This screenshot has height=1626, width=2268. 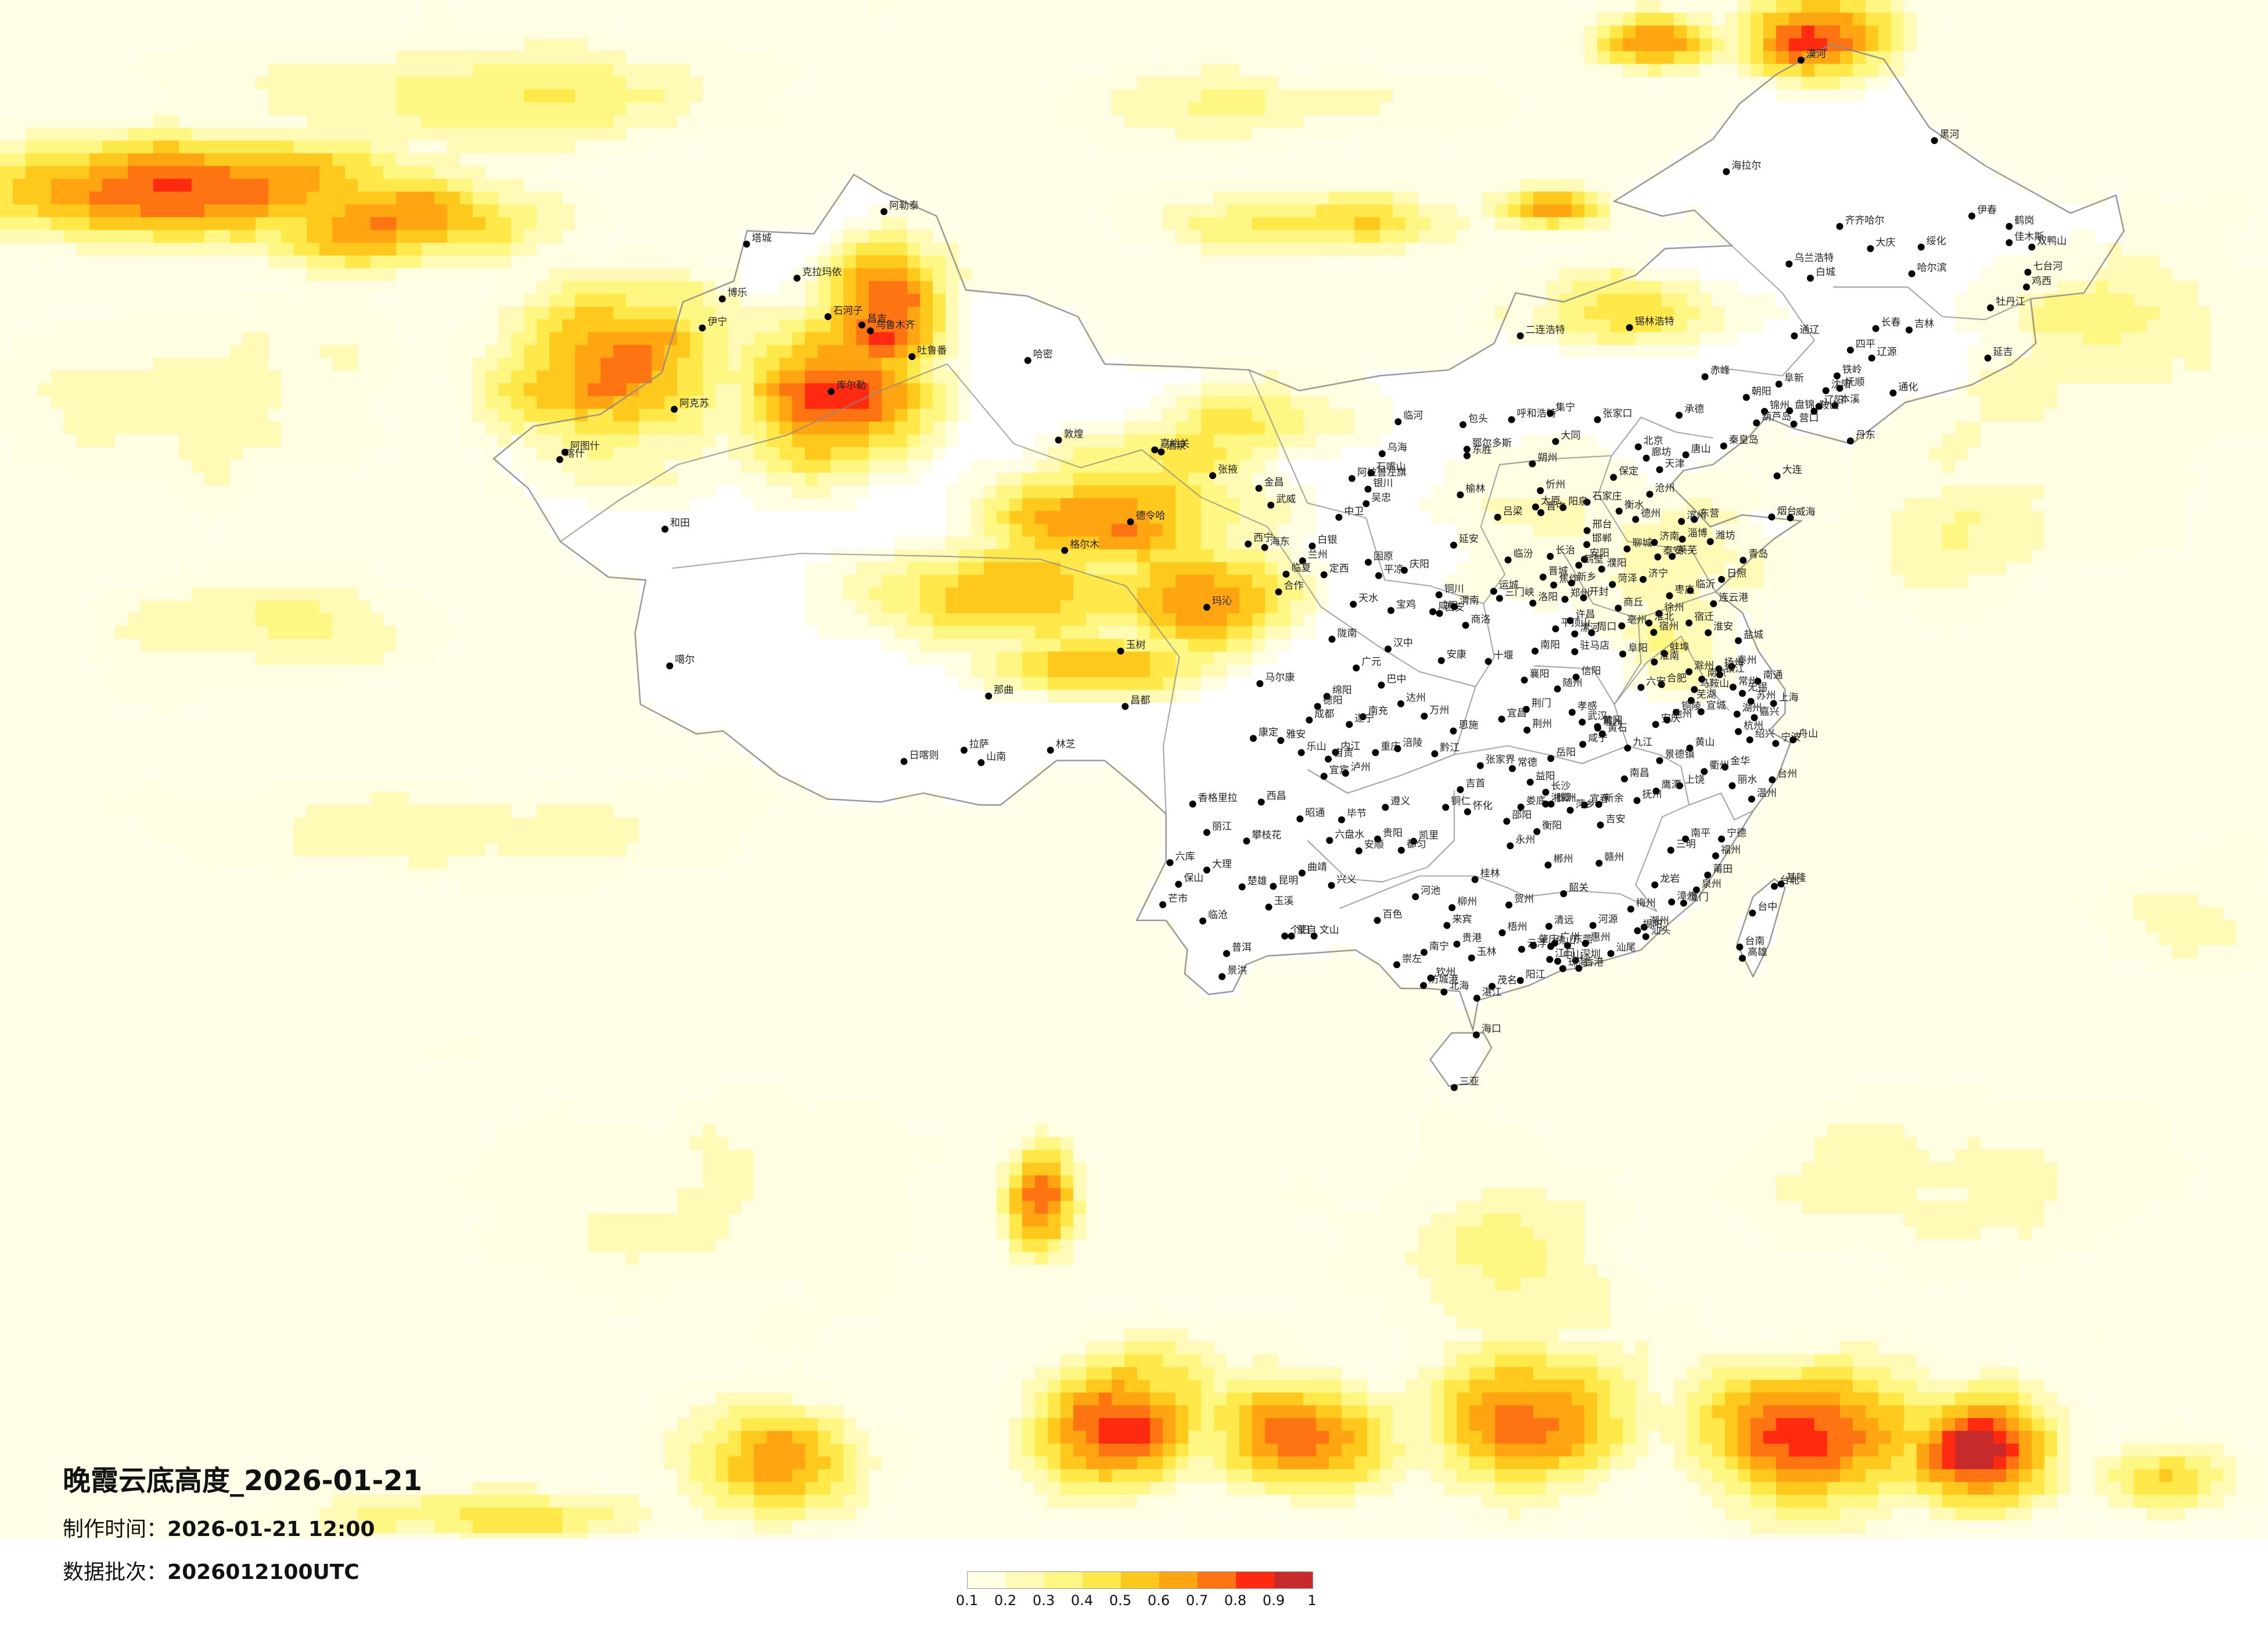 What do you see at coordinates (1585, 804) in the screenshot?
I see `city-label: 萍乡` at bounding box center [1585, 804].